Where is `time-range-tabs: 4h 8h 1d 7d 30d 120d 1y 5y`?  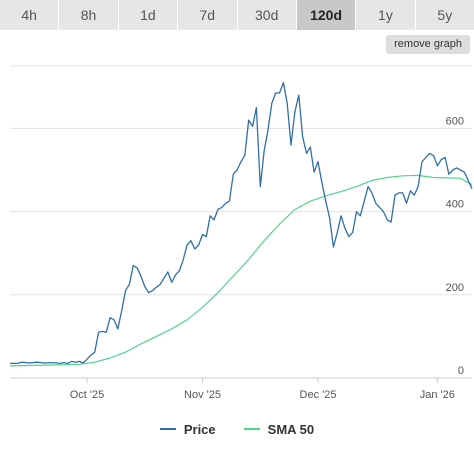
time-range-tabs: 4h 8h 1d 7d 30d 120d 1y 5y is located at coordinates (237, 15).